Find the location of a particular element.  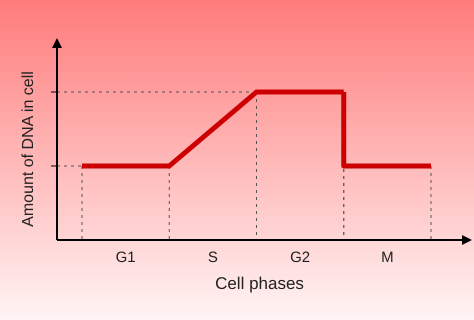

x-tick-label: G2 is located at coordinates (300, 257).